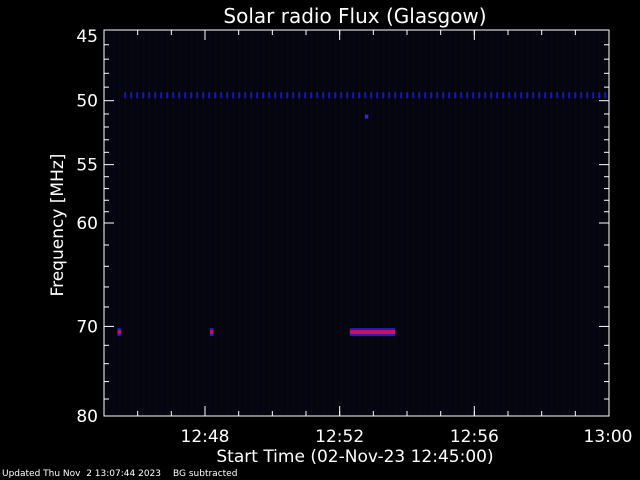 The width and height of the screenshot is (640, 480). Describe the element at coordinates (354, 457) in the screenshot. I see `x-axis-label: Start Time (02-Nov-23 12:45:00)` at that location.